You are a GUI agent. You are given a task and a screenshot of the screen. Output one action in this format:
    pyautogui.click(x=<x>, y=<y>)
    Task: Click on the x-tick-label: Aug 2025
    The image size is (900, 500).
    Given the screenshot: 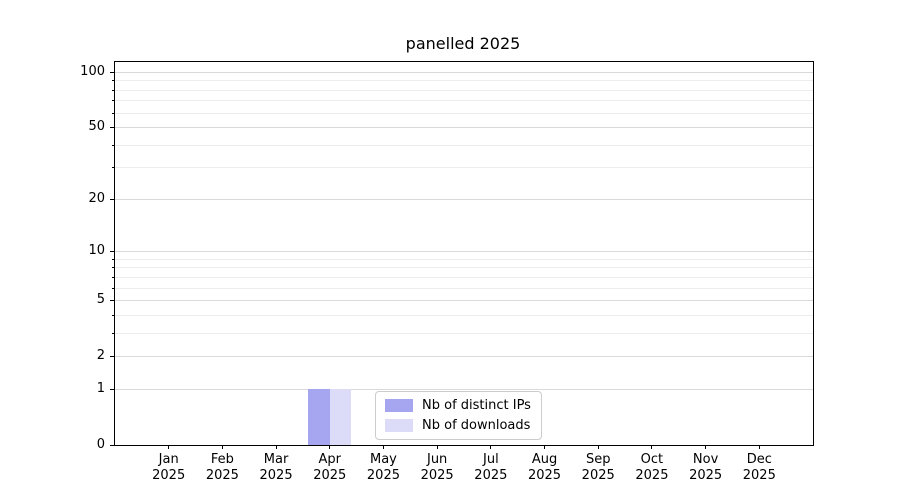 What is the action you would take?
    pyautogui.click(x=545, y=468)
    